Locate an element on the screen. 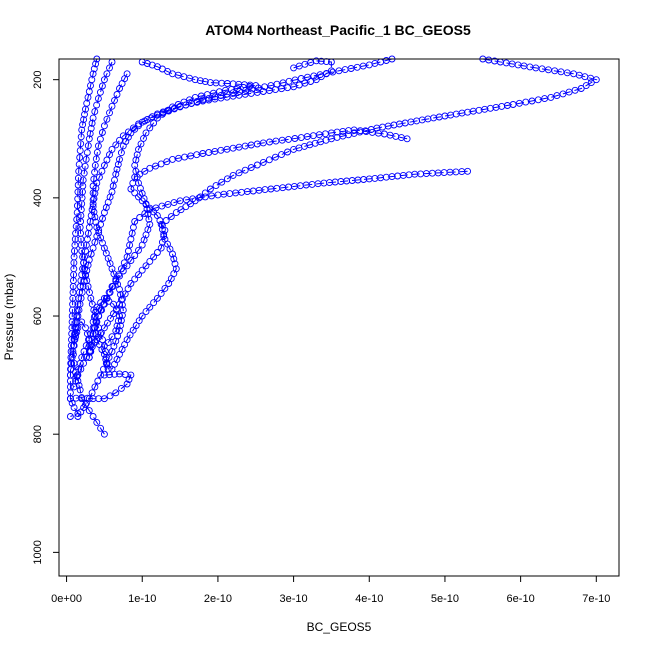 The width and height of the screenshot is (650, 650). y-tick-label: 200 is located at coordinates (38, 80).